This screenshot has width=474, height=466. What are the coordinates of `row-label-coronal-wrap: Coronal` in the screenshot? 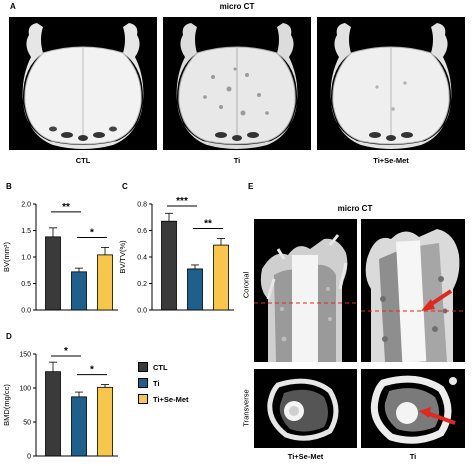 It's located at (246, 285).